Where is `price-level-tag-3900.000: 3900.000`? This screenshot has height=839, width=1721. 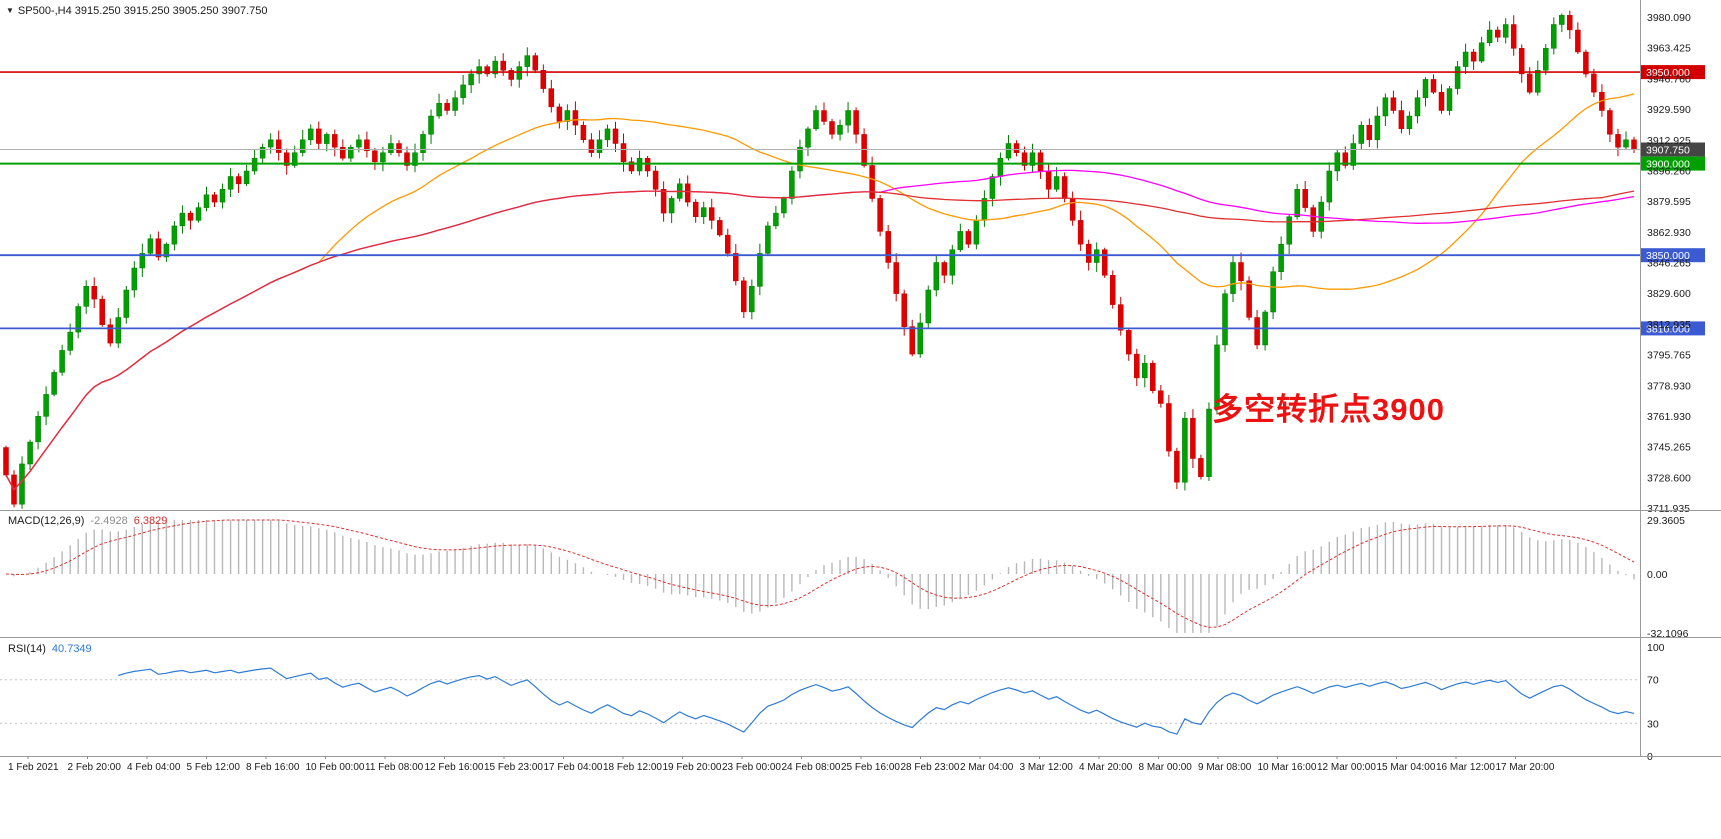 price-level-tag-3900.000: 3900.000 is located at coordinates (1673, 163).